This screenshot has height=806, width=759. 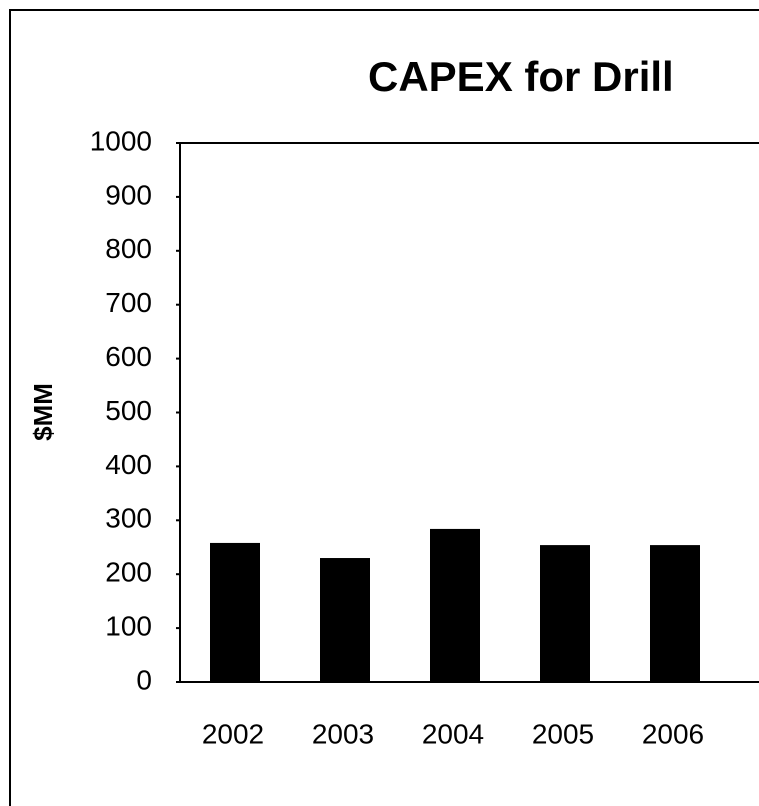 What do you see at coordinates (673, 733) in the screenshot?
I see `x-tick-label: 2006` at bounding box center [673, 733].